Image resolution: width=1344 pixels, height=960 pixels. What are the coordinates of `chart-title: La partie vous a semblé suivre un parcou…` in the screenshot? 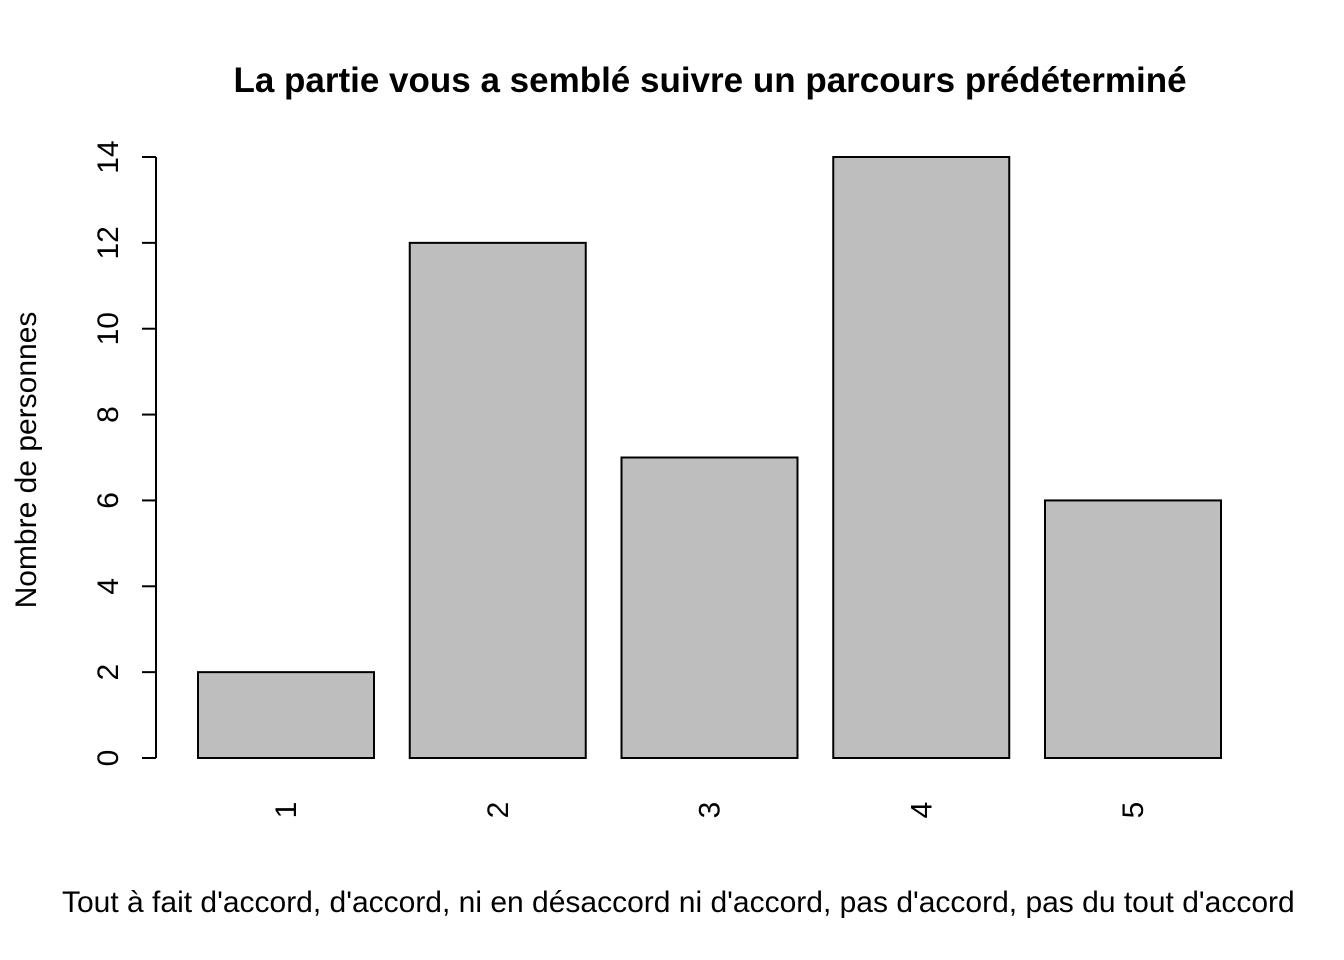 It's located at (709, 80).